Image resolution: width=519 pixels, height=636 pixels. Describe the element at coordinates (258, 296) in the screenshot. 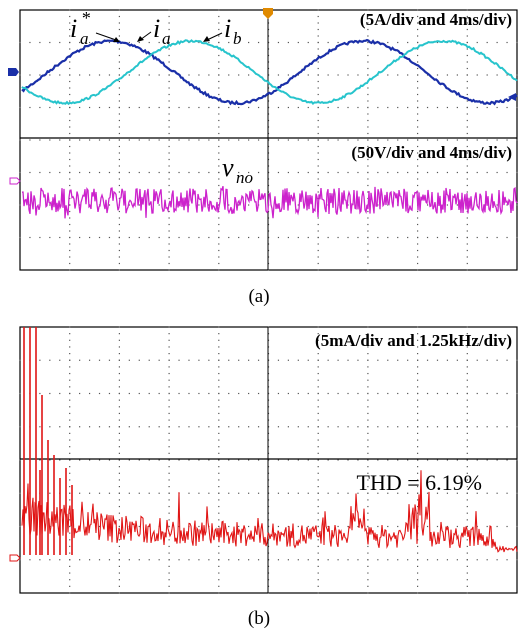

I see `caption-a: (a)` at that location.